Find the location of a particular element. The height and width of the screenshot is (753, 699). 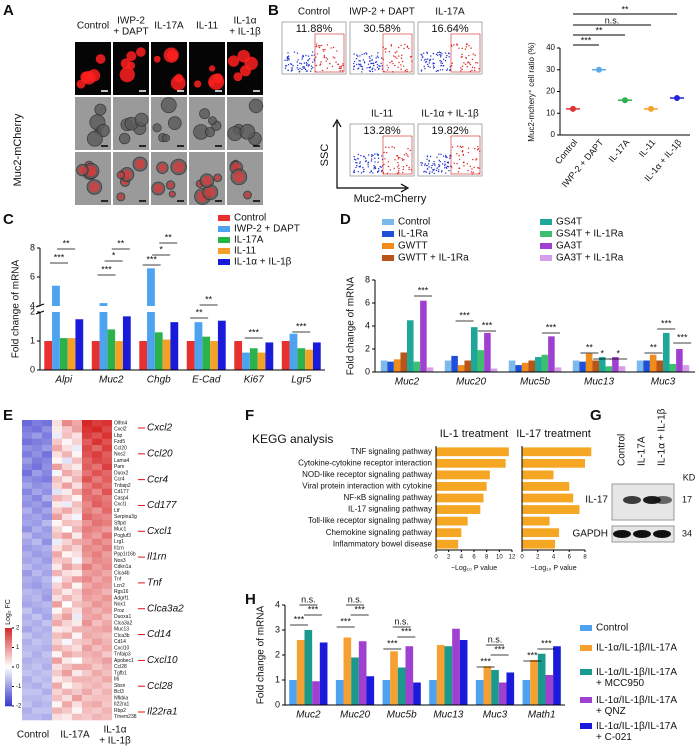

sig-label: n.s. is located at coordinates (612, 20).